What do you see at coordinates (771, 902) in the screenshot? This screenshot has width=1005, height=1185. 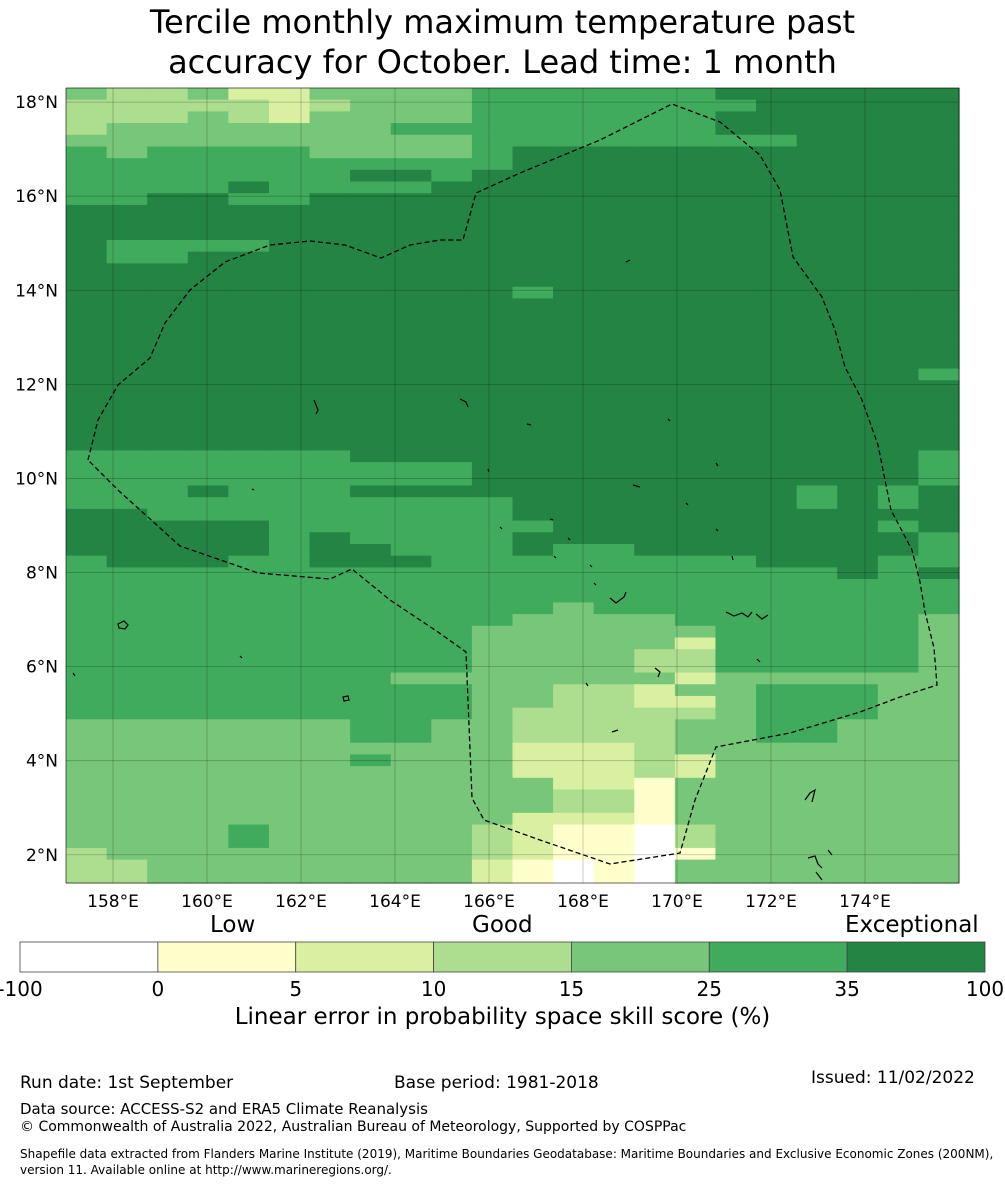 I see `lon-tick-label: 172°E` at bounding box center [771, 902].